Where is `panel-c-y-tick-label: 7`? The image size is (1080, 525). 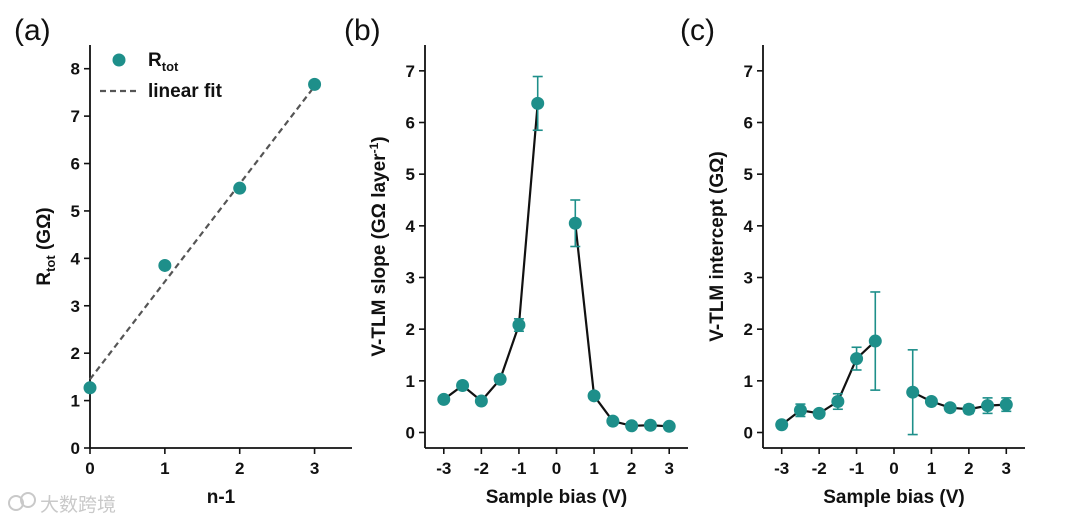
panel-c-y-tick-label: 7 is located at coordinates (748, 71).